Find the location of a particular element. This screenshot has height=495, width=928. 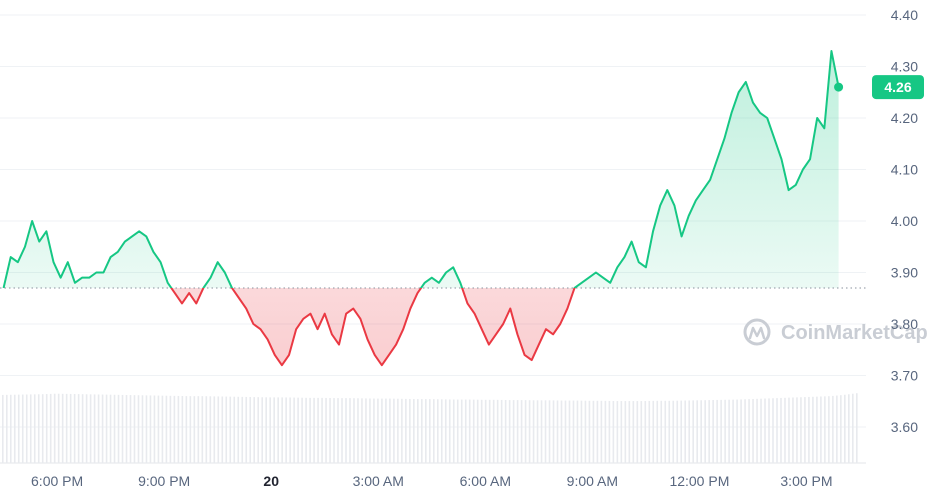

y-tick-label: 4.20 is located at coordinates (904, 118).